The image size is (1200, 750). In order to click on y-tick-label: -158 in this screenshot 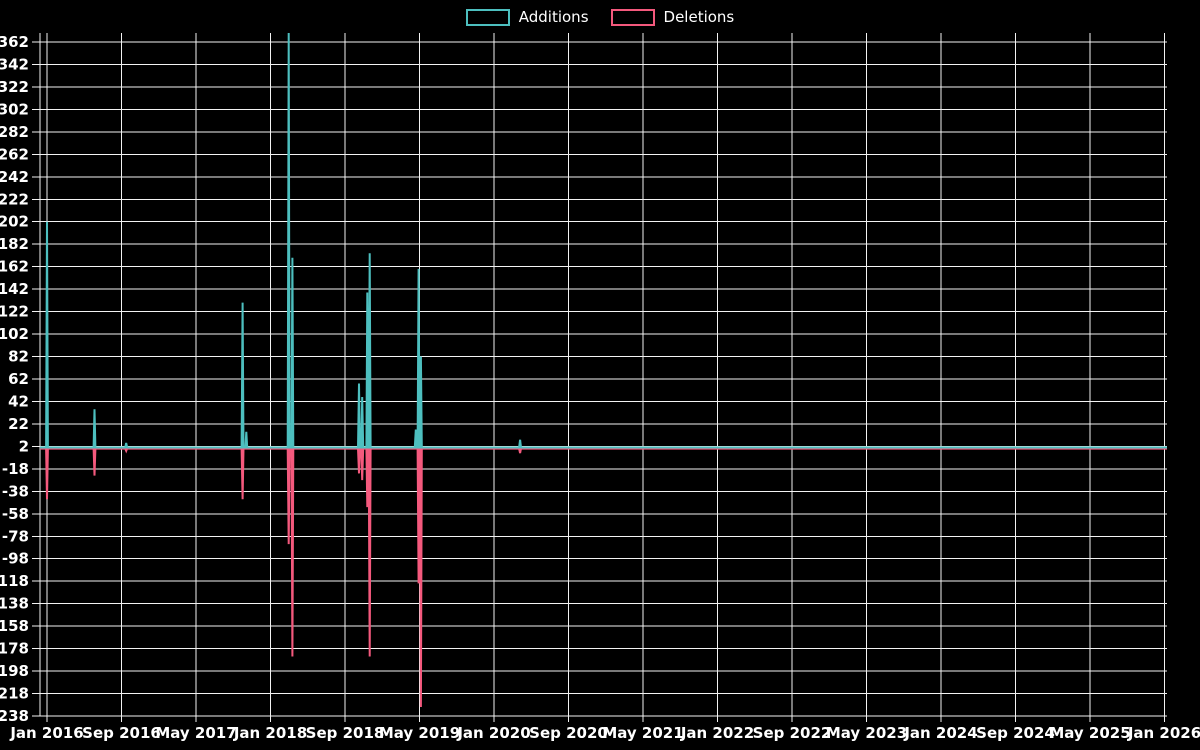, I will do `click(14, 626)`.